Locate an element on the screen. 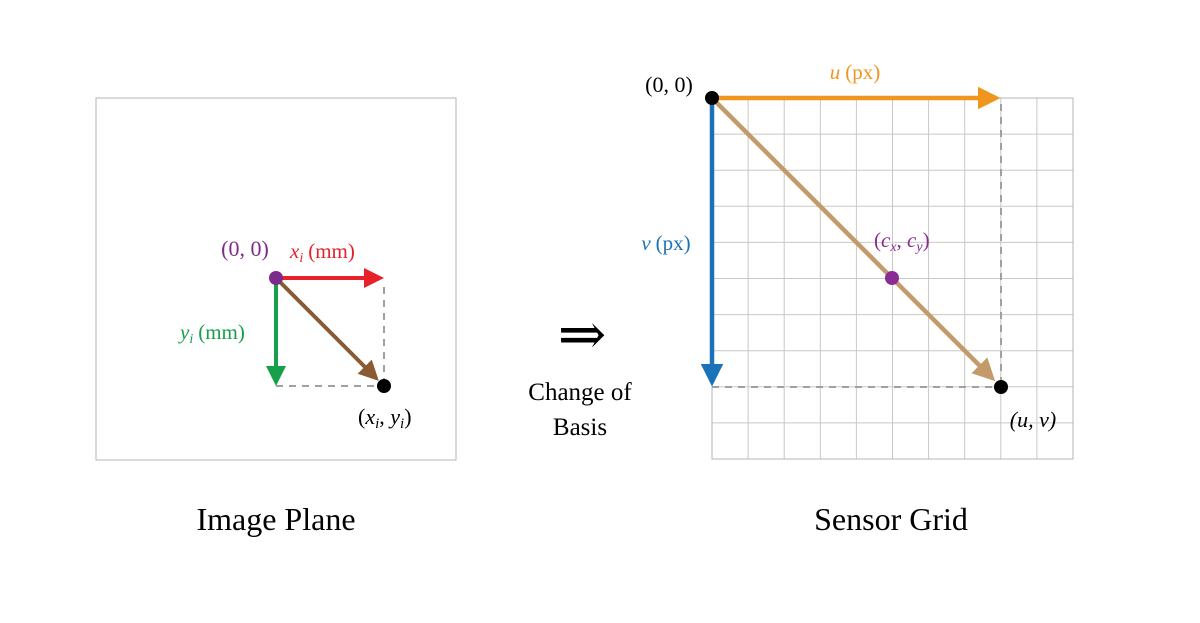 The image size is (1200, 623). sensor-diagonal-arrow is located at coordinates (853, 239).